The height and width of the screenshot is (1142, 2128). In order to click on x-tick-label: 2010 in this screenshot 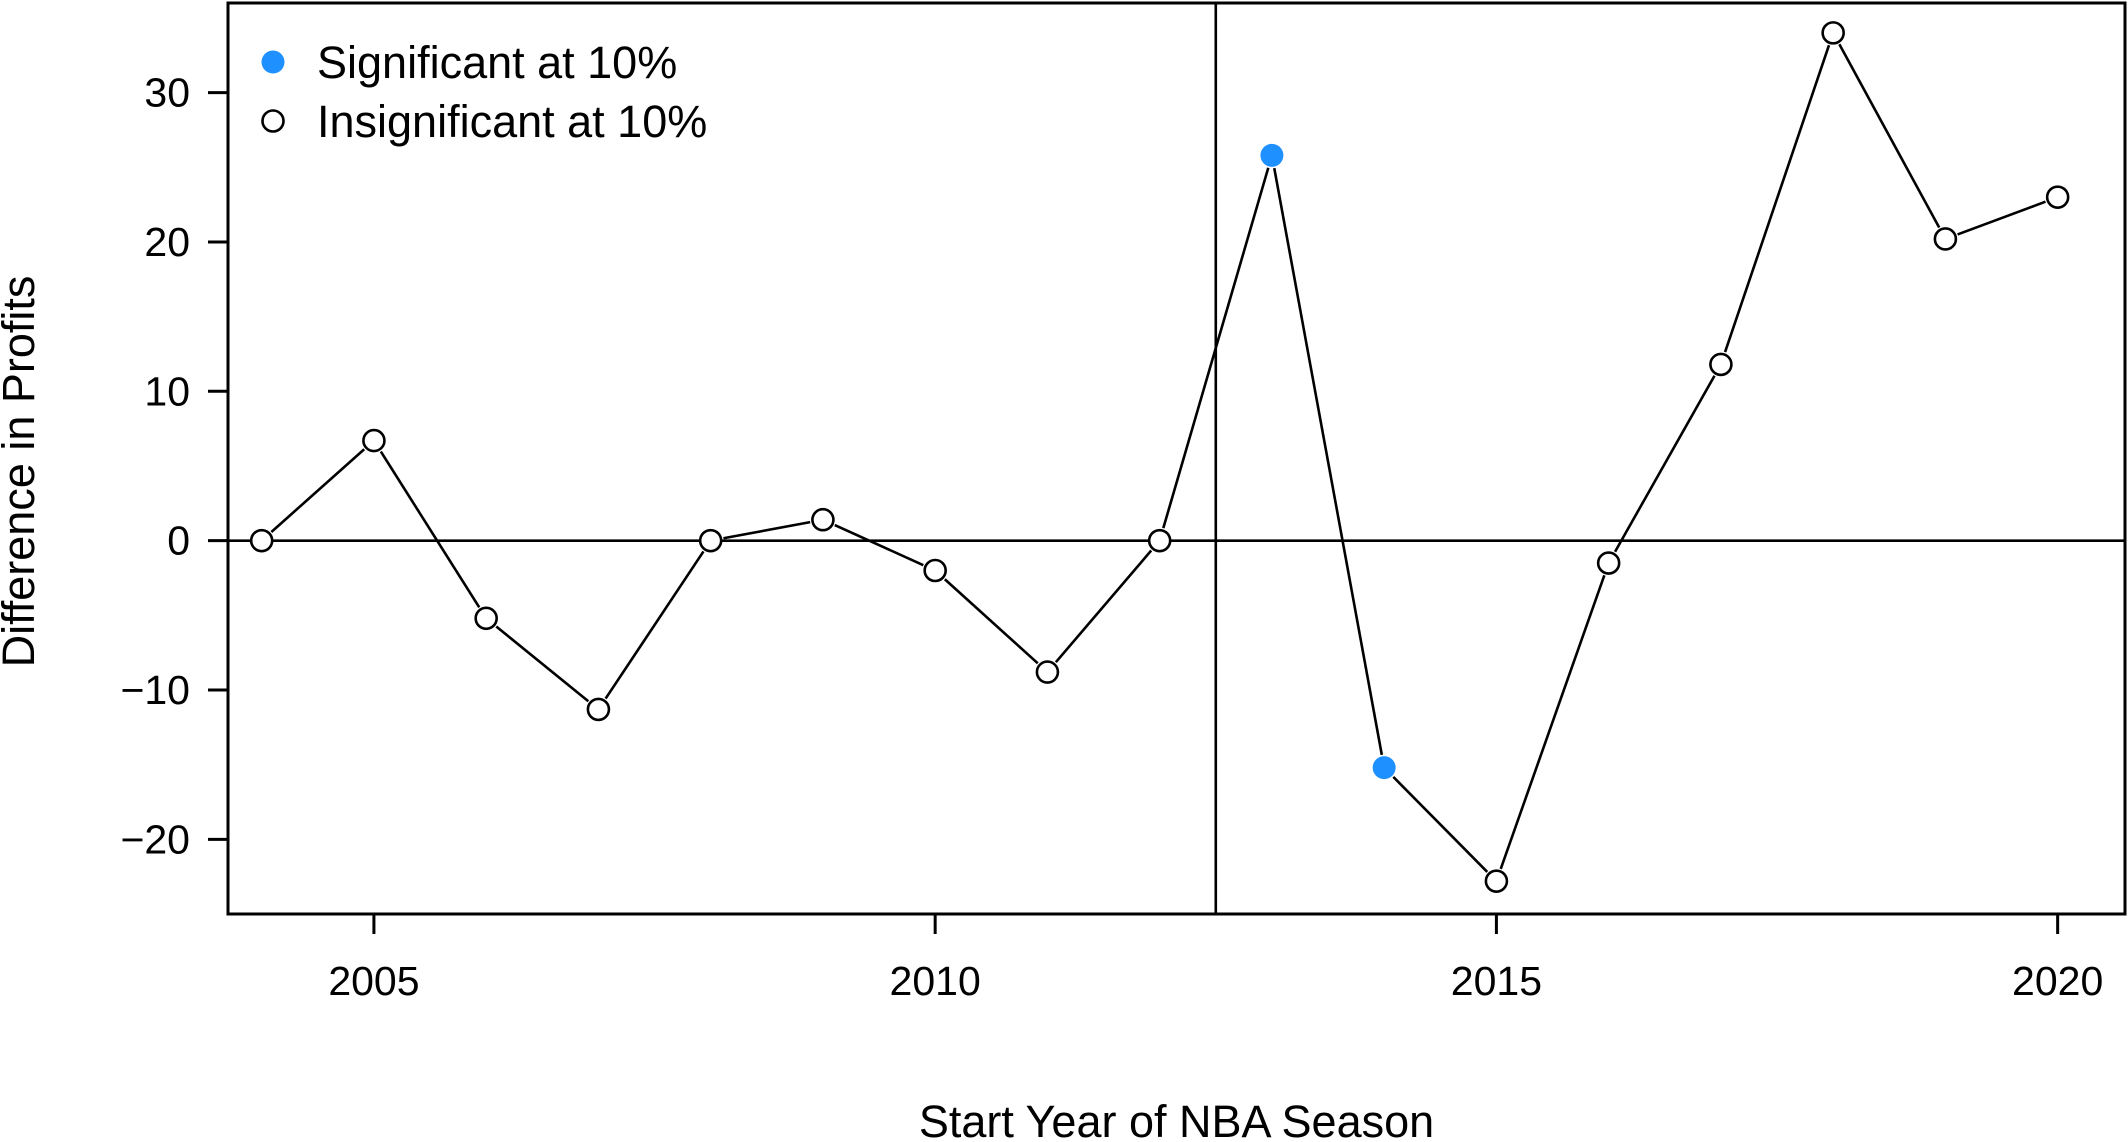, I will do `click(935, 981)`.